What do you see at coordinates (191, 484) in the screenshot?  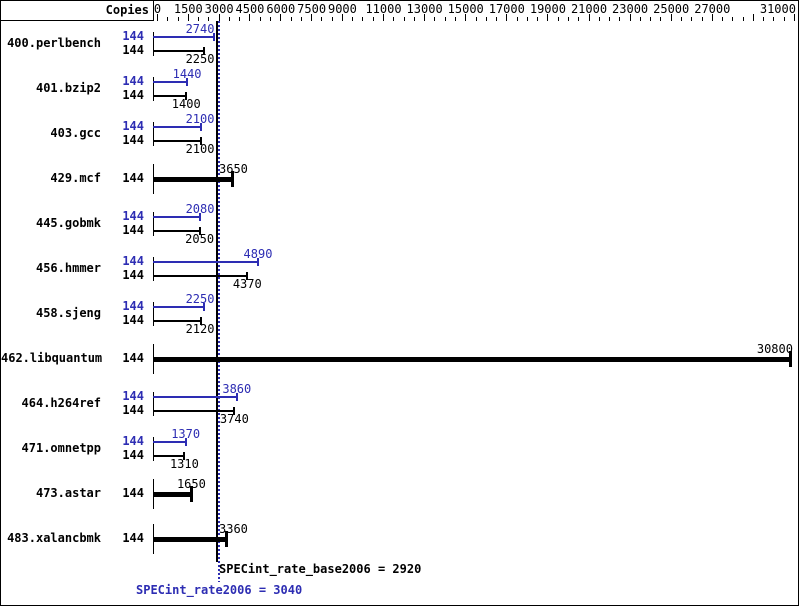 I see `bar-value-label: 1650` at bounding box center [191, 484].